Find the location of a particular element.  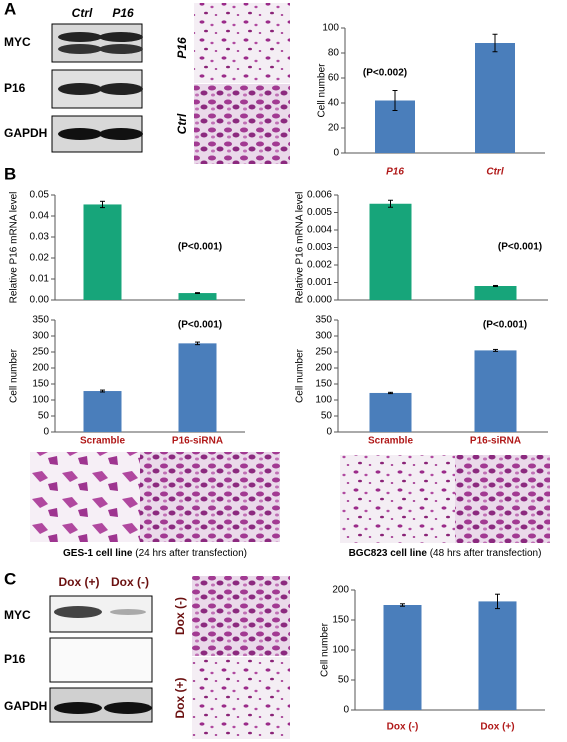

x-tick-label: Ctrl is located at coordinates (494, 172).